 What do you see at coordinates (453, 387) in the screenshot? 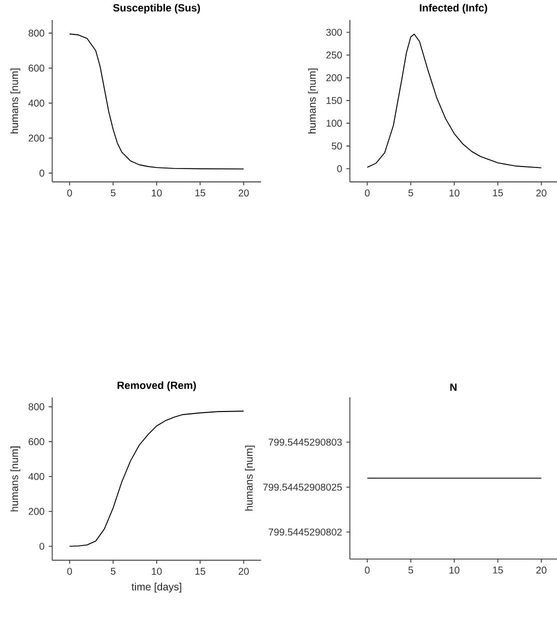
I see `chart-title: N` at bounding box center [453, 387].